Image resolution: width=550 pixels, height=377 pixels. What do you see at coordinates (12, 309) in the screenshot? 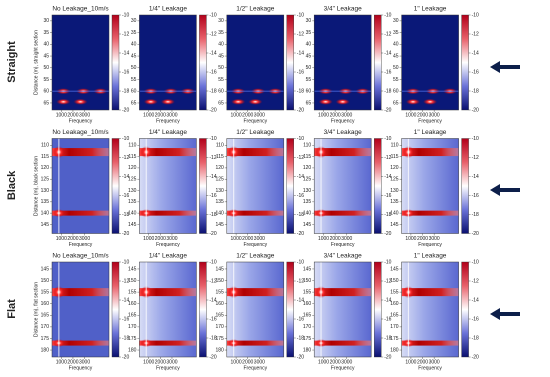
I see `row-label: Flat` at bounding box center [12, 309].